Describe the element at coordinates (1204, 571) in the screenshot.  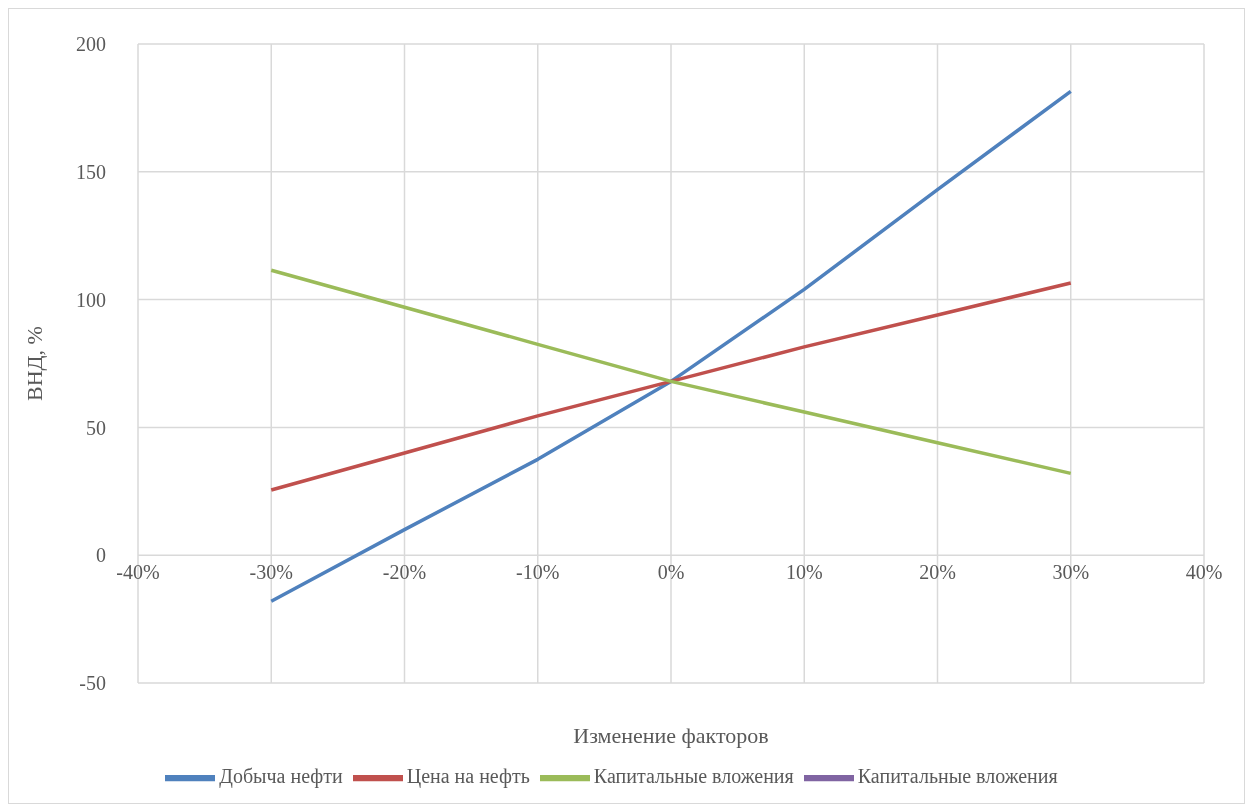
I see `x-tick-label: 40%` at that location.